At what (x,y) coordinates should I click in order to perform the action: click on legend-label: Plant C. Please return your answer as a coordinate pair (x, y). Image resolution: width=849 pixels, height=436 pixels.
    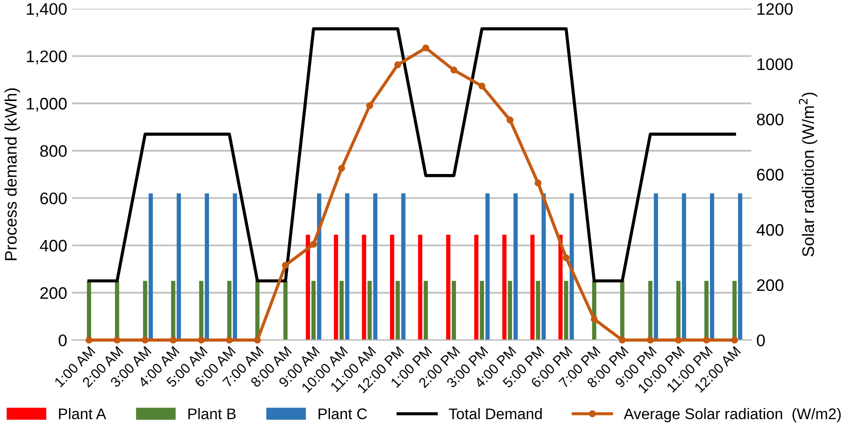
    Looking at the image, I should click on (342, 414).